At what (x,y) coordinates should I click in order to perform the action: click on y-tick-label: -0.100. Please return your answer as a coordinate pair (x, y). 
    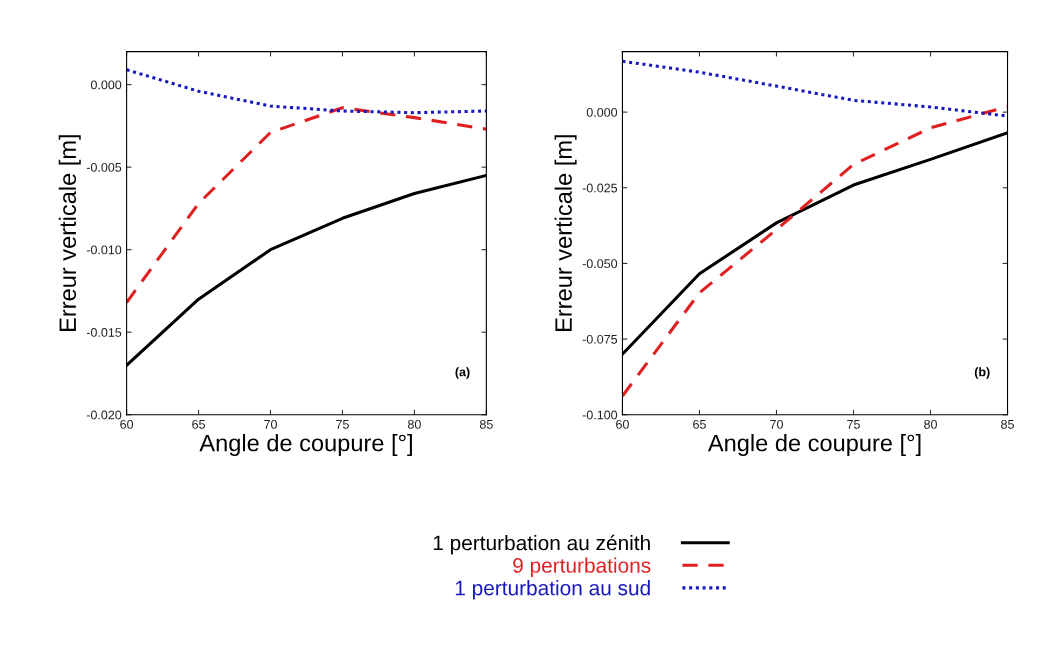
    Looking at the image, I should click on (600, 415).